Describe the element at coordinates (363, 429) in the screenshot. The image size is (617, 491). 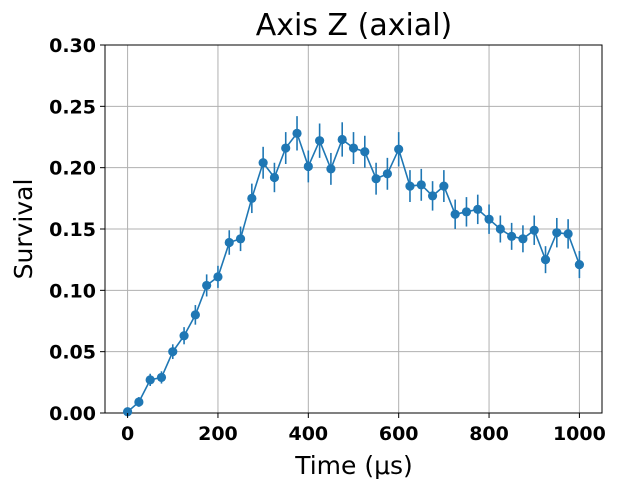
I see `x-ticks: 0 200 400 600 800 1000` at that location.